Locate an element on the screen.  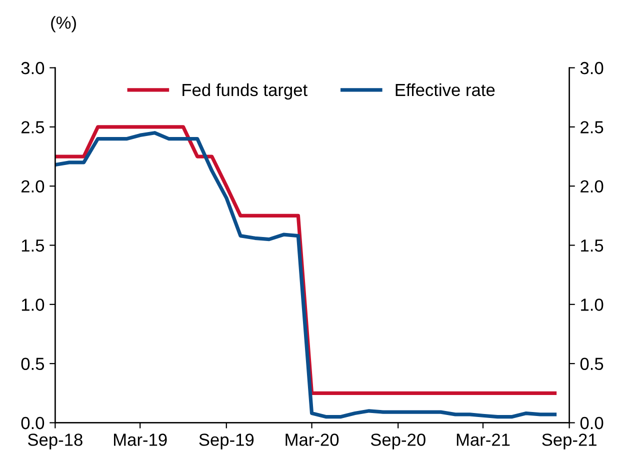
x-tick-label: Mar-20 is located at coordinates (312, 440).